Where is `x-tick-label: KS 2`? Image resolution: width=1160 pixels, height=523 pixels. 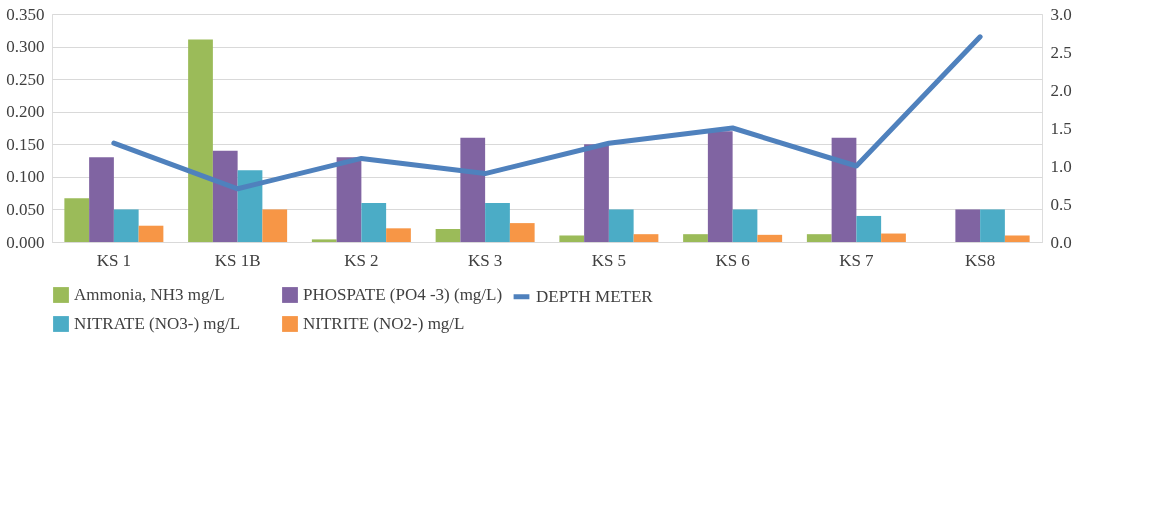
x-tick-label: KS 2 is located at coordinates (361, 260).